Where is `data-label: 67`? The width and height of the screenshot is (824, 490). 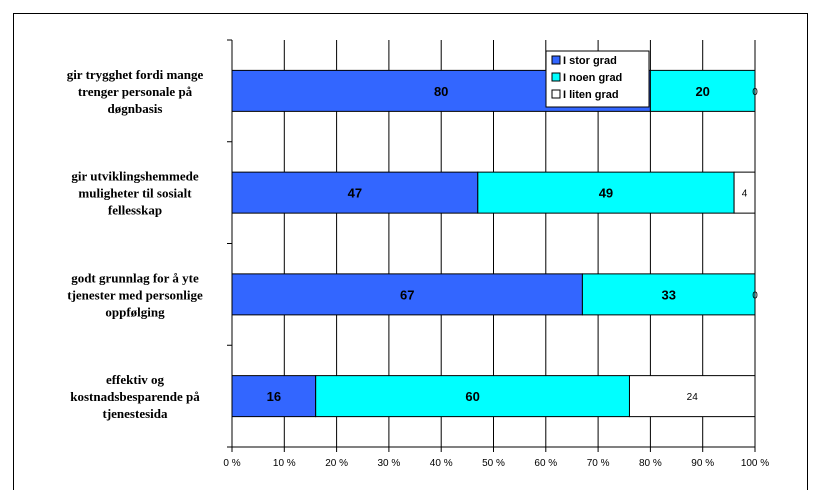
data-label: 67 is located at coordinates (407, 294).